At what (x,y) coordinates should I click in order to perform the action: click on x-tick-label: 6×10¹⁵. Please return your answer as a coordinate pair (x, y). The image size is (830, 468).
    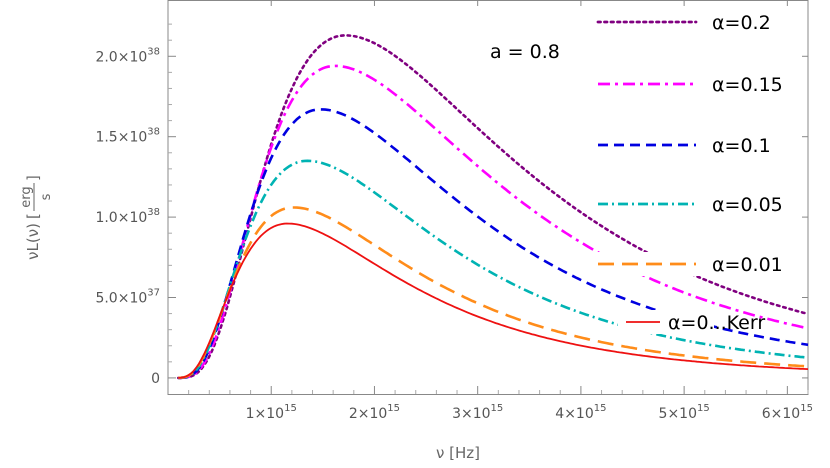
    Looking at the image, I should click on (787, 412).